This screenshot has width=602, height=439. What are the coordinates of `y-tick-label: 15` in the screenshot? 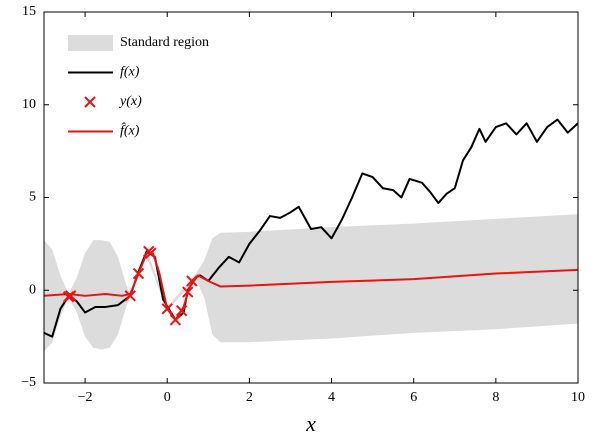 It's located at (29, 11).